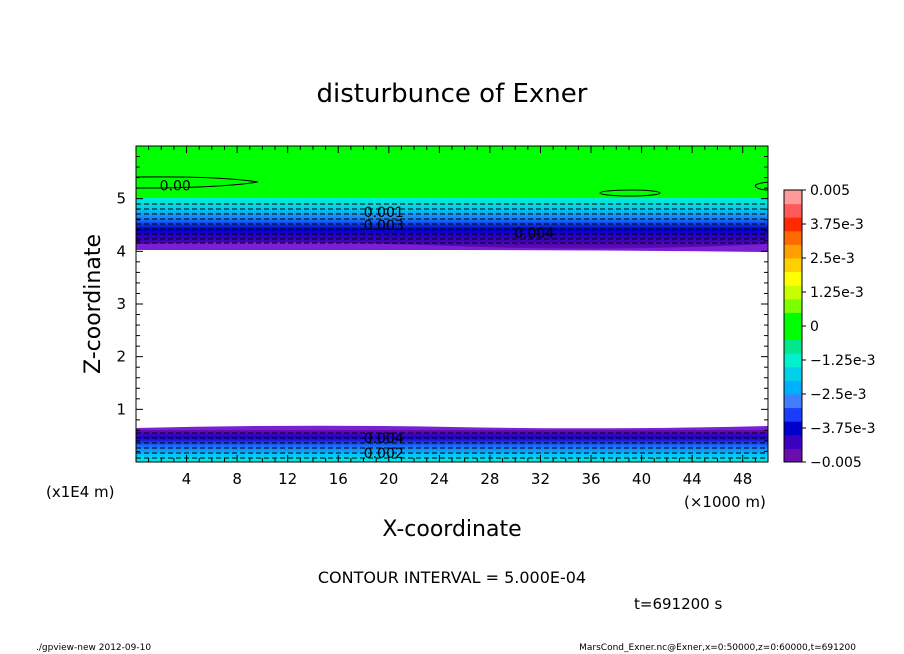 The image size is (904, 654). What do you see at coordinates (121, 304) in the screenshot?
I see `y-tick-label: 3` at bounding box center [121, 304].